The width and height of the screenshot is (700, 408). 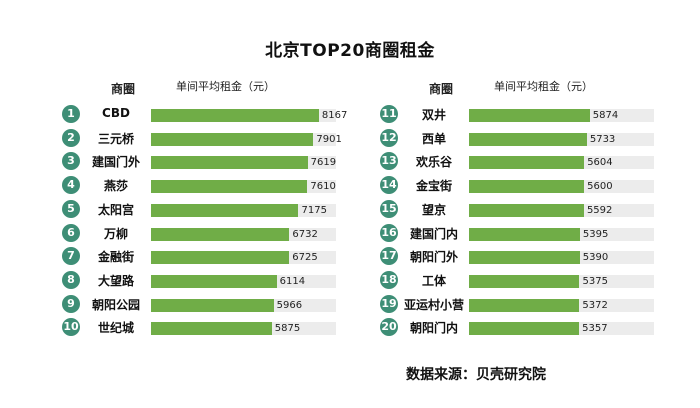 What do you see at coordinates (71, 303) in the screenshot?
I see `rank-badge: 9` at bounding box center [71, 303].